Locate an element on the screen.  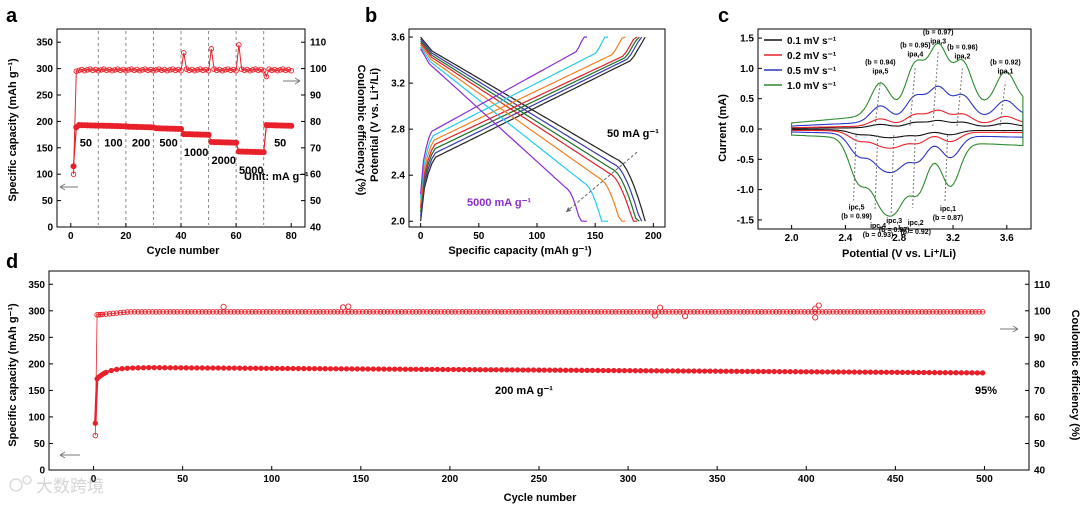
panel-c-ytick-label: 1.0 is located at coordinates (747, 69).